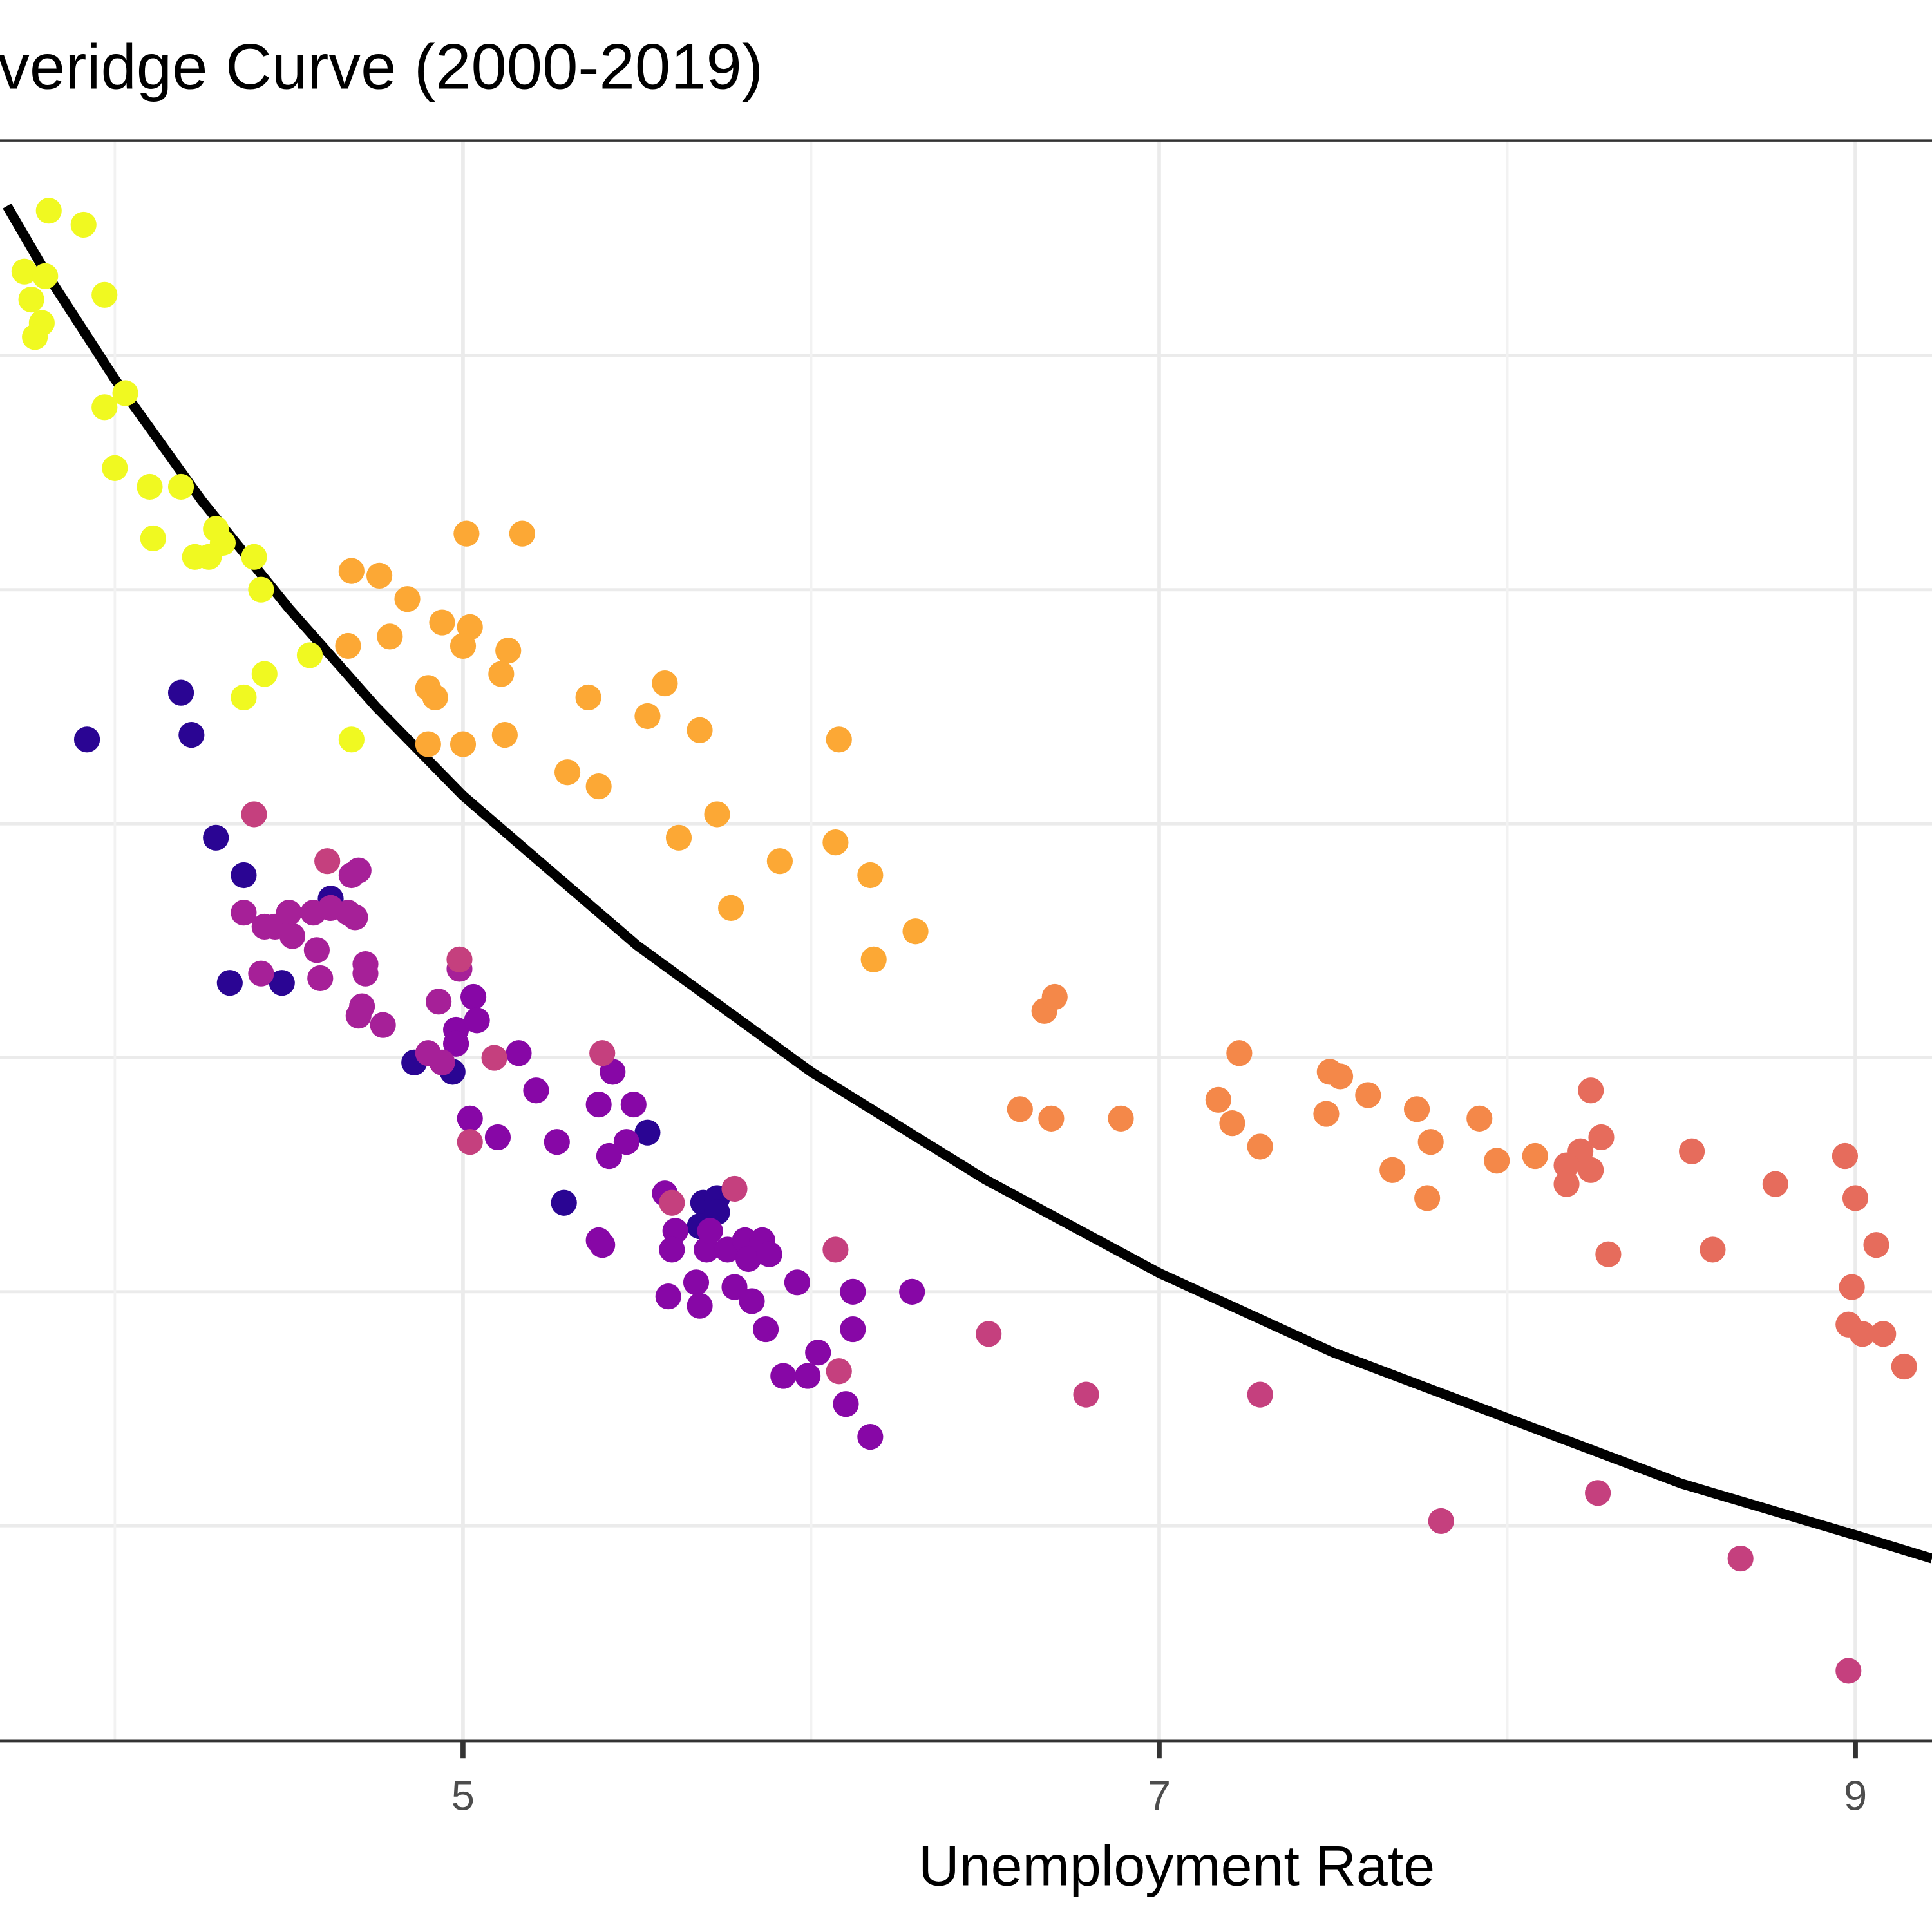 The height and width of the screenshot is (1932, 1932). I want to click on series-2000-2001, so click(401, 959).